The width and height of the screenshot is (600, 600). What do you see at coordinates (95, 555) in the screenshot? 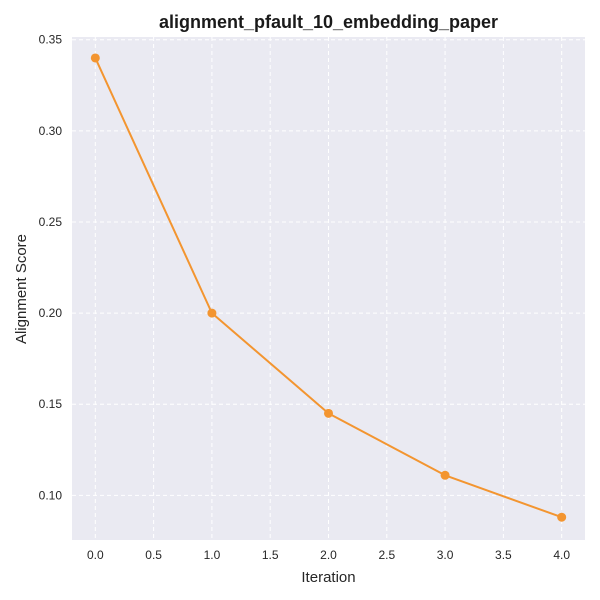
I see `x-tick-label: 0.0` at bounding box center [95, 555].